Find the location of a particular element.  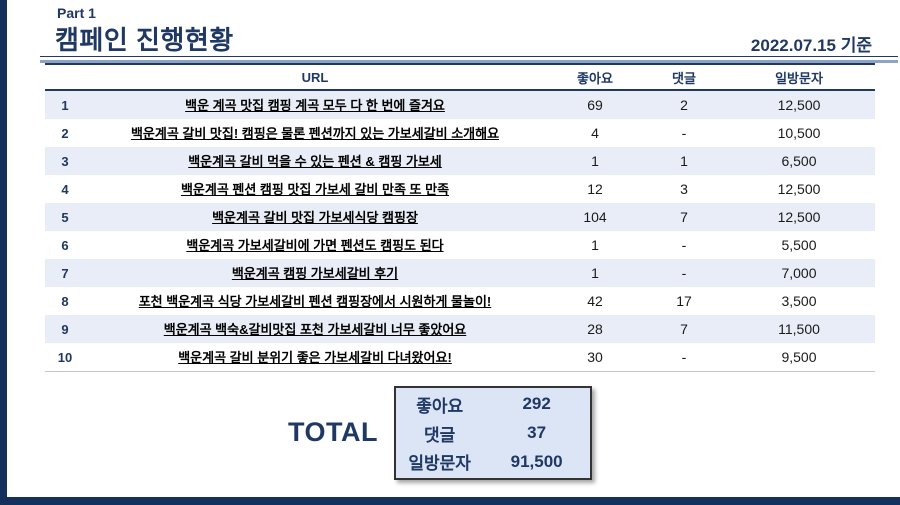

table-row: 6 백운계곡 가보세갈비에 가면 펜션도 캠핑도 된다 1 - 5,500 is located at coordinates (460, 245).